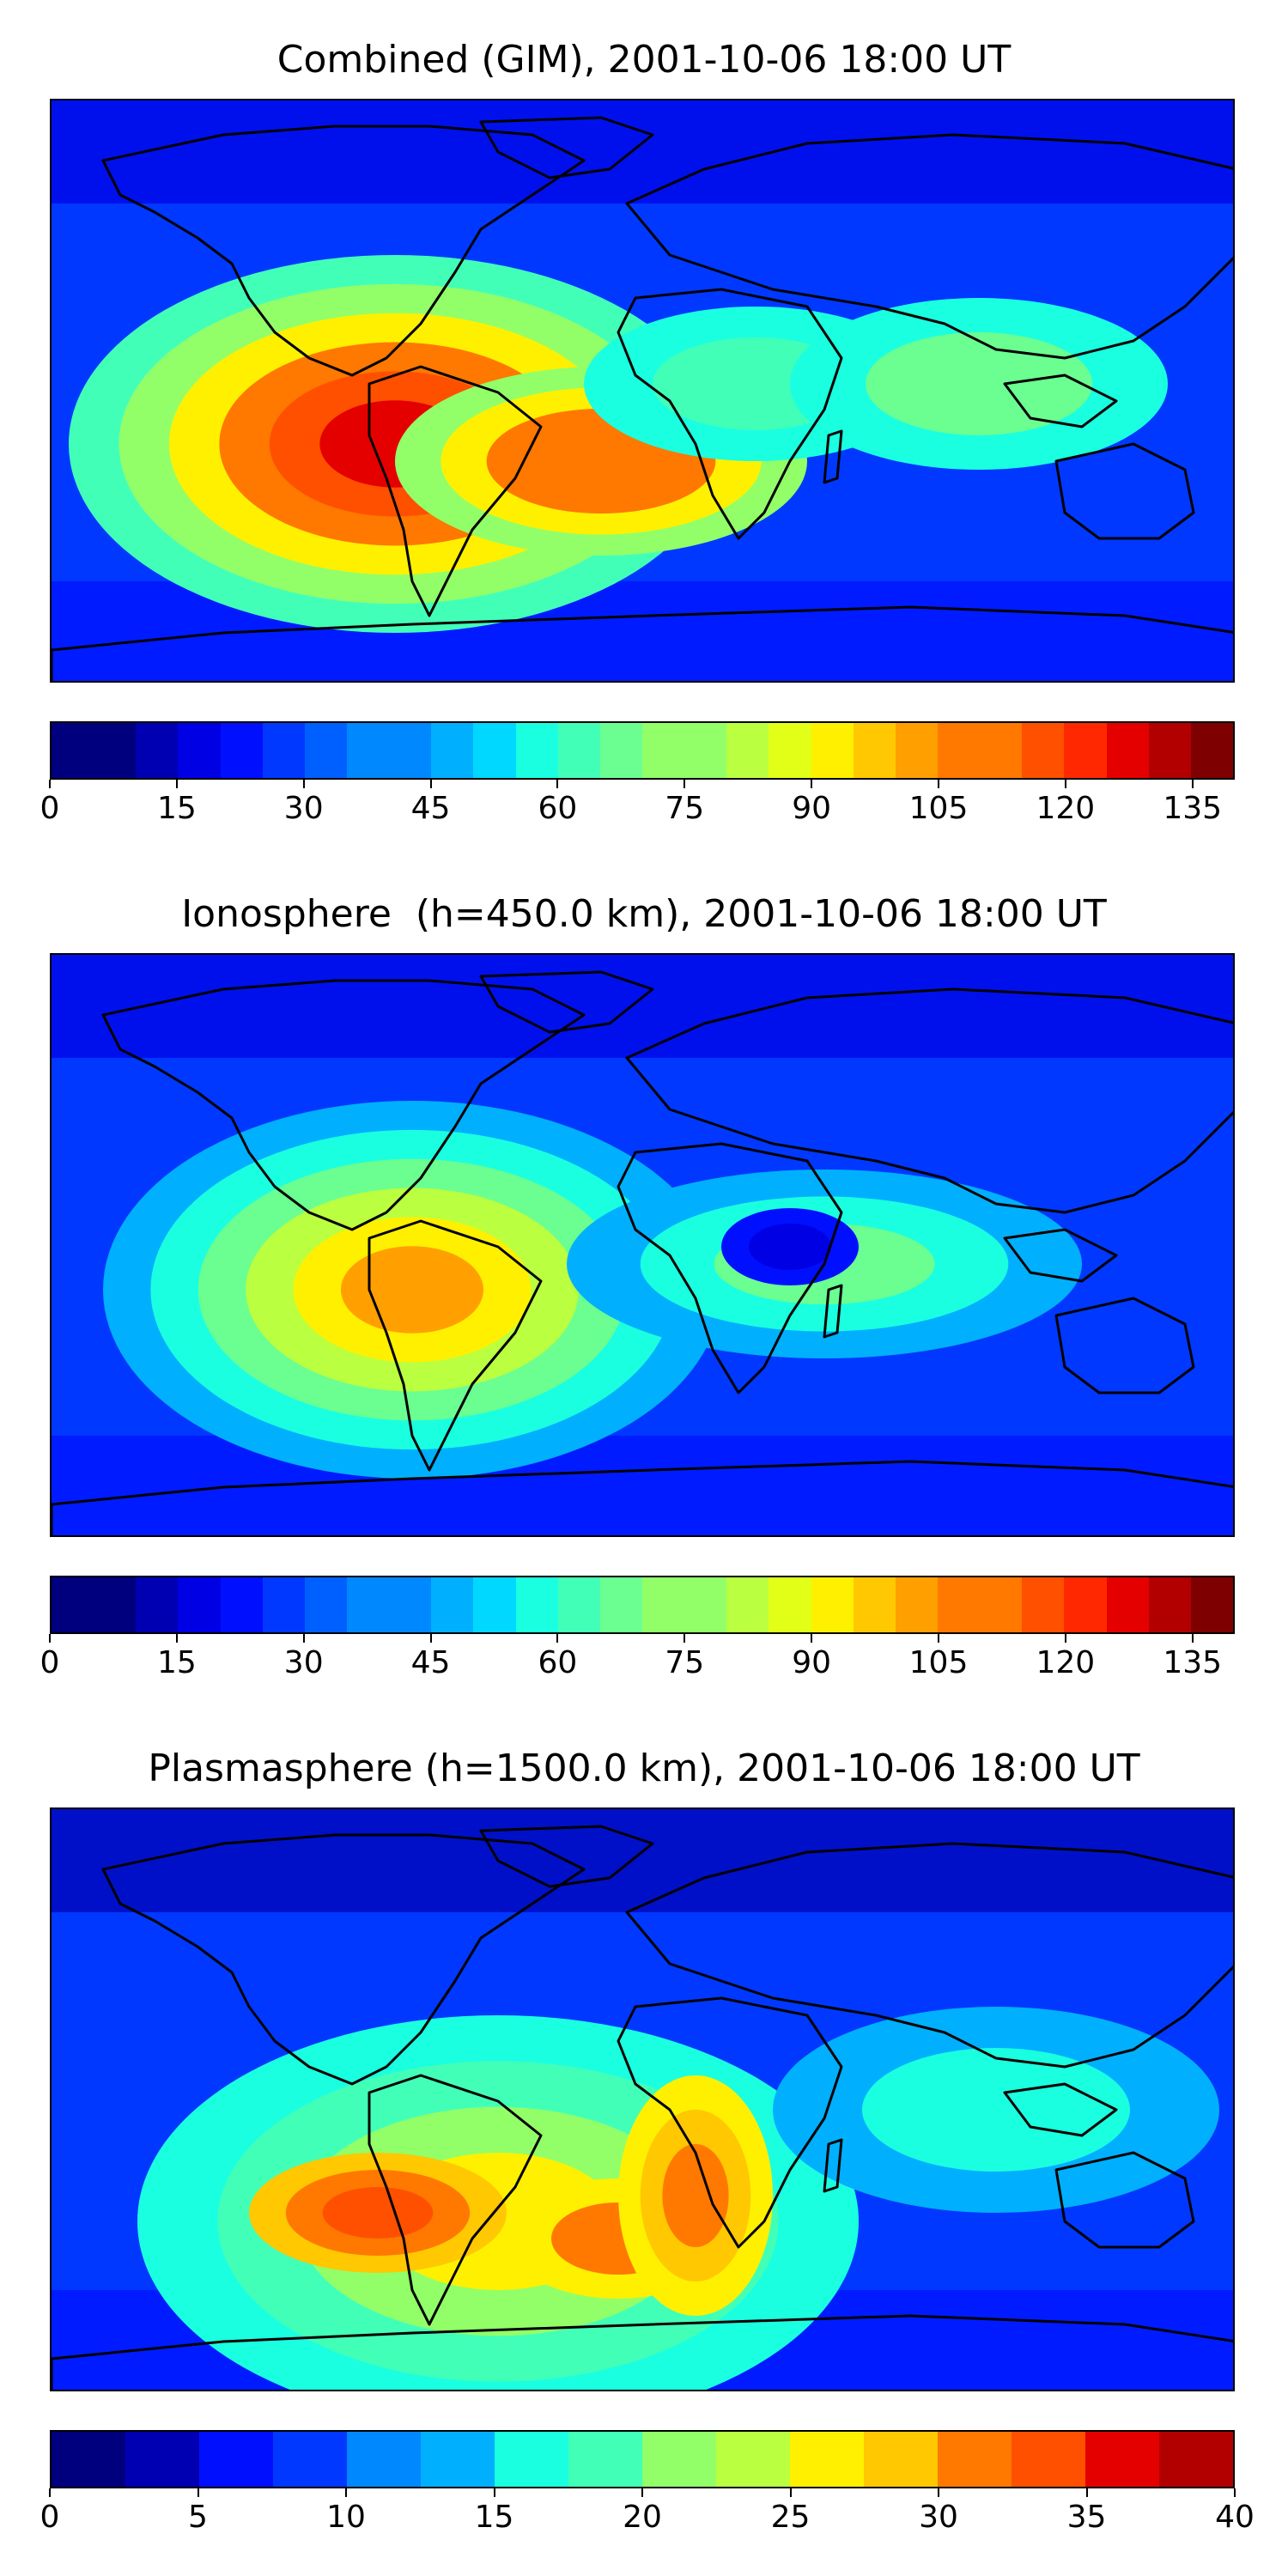 The height and width of the screenshot is (2576, 1288). I want to click on colorbar-tick-label: 60, so click(558, 1663).